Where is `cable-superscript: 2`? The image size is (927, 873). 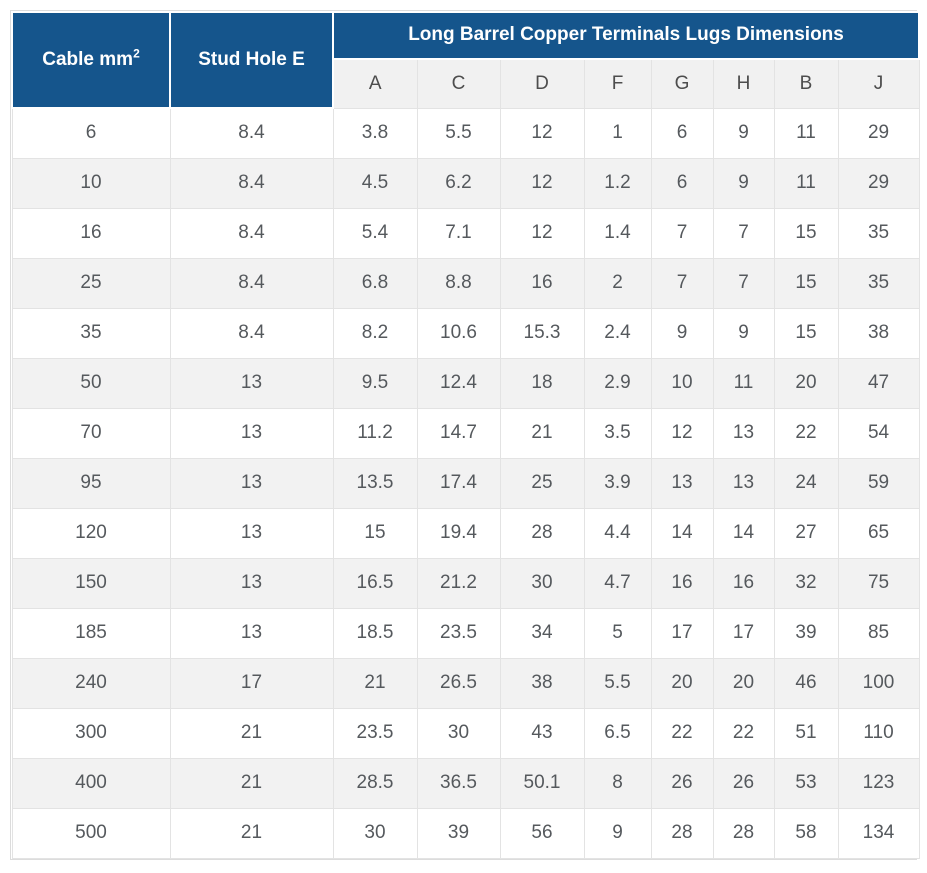
cable-superscript: 2 is located at coordinates (136, 53).